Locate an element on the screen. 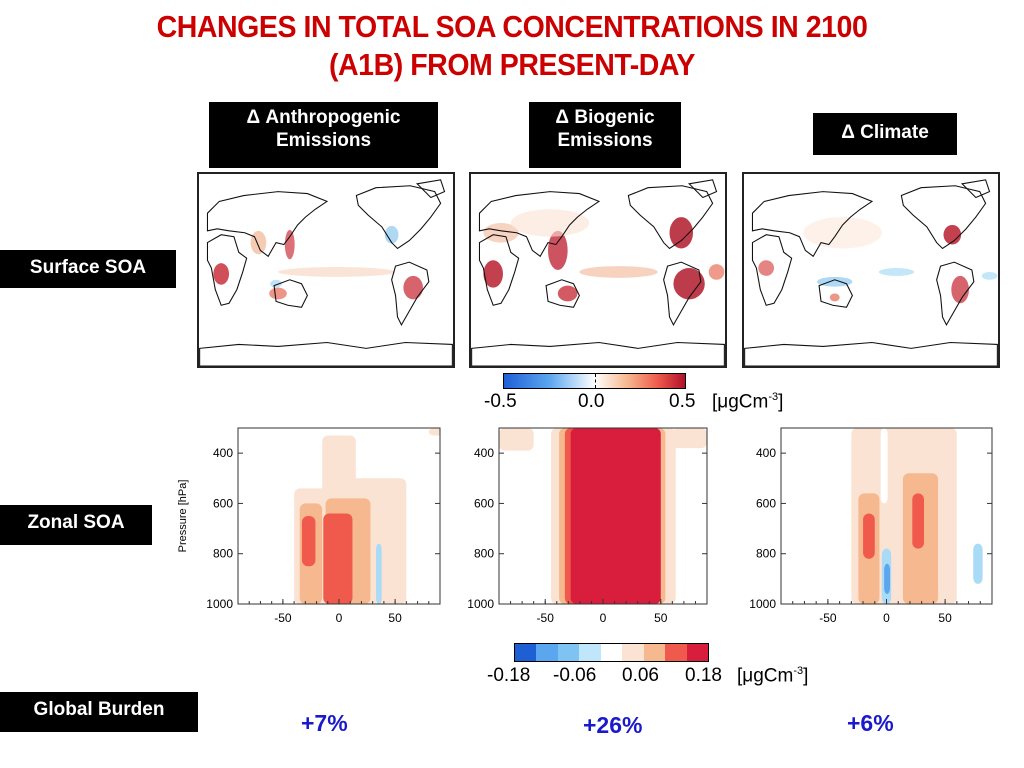 Image resolution: width=1024 pixels, height=768 pixels. zonal-colorbar-tick-4: 0.18 is located at coordinates (703, 675).